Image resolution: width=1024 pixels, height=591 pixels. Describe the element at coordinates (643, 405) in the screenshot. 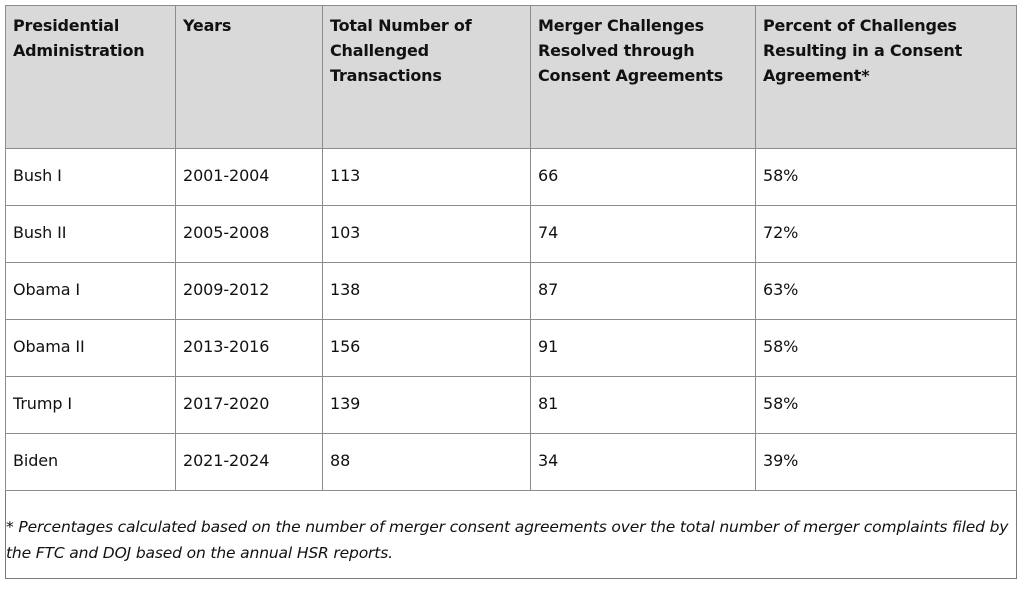

I see `cell-consent-resolved: 81` at that location.